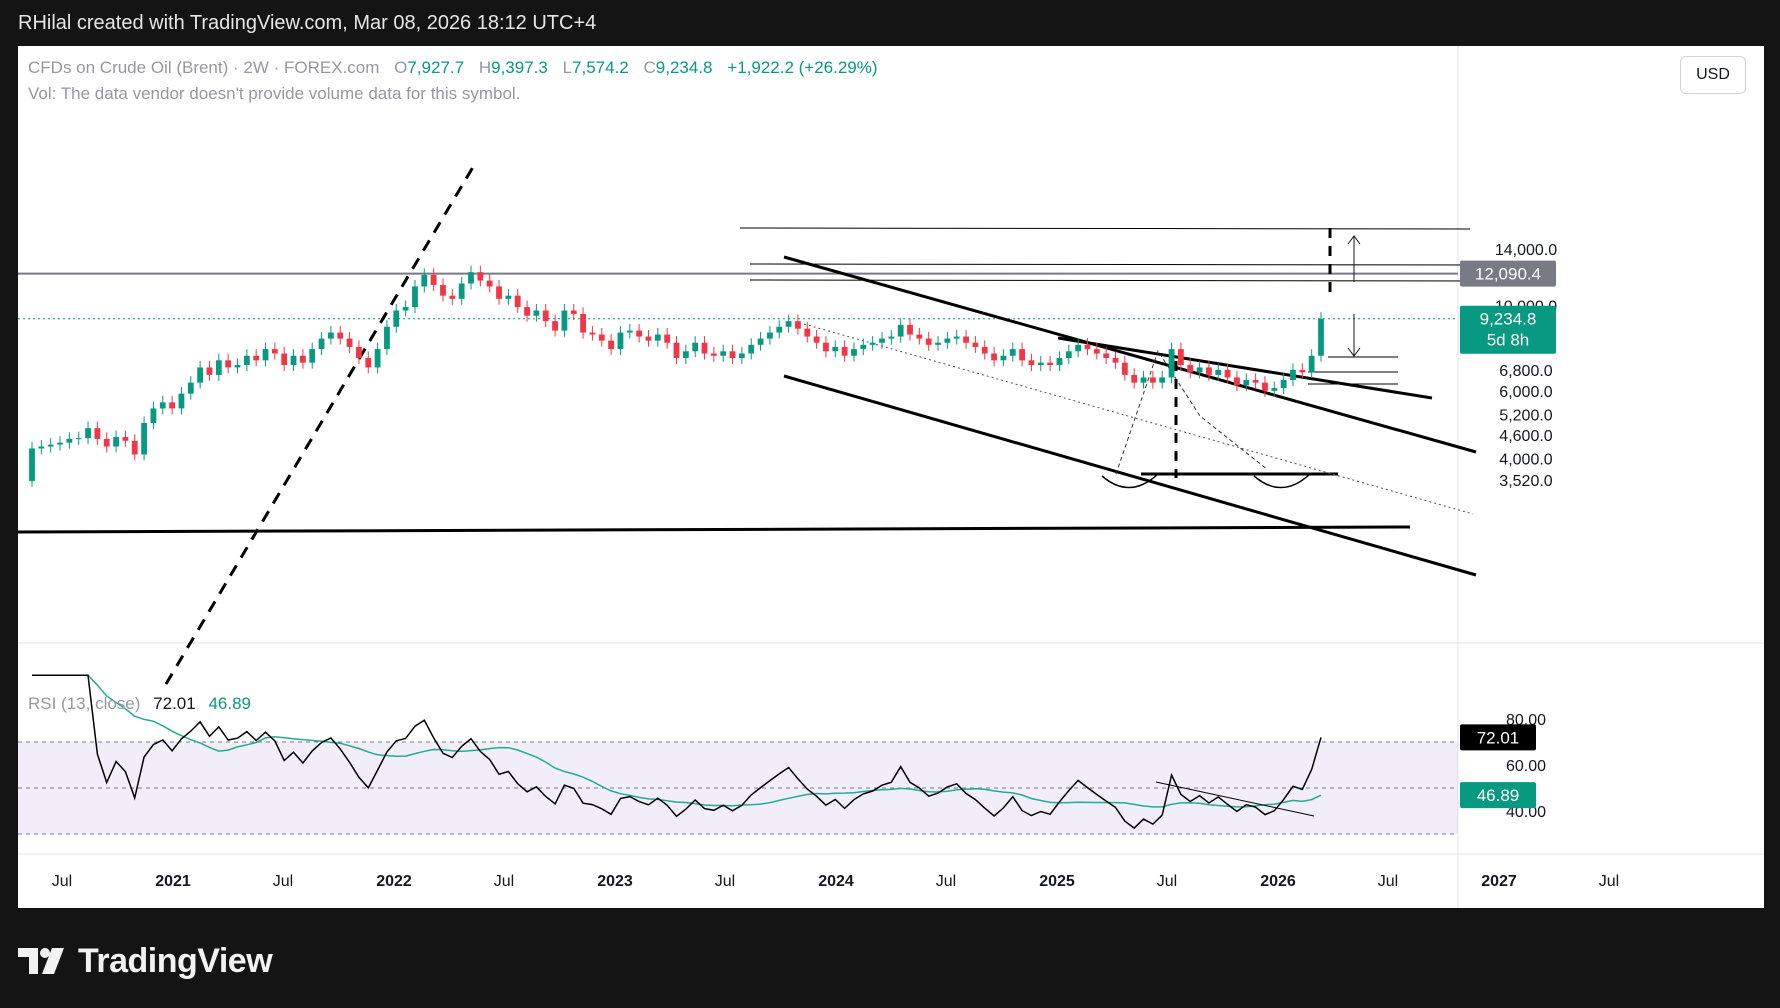  What do you see at coordinates (145, 961) in the screenshot?
I see `footer-logo: TradingView` at bounding box center [145, 961].